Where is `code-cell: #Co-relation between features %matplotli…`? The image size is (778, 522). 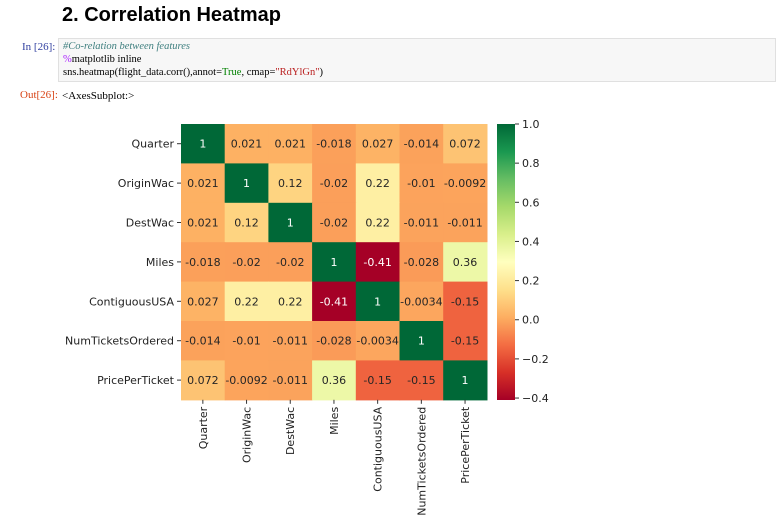 code-cell: #Co-relation between features %matplotli… is located at coordinates (417, 60).